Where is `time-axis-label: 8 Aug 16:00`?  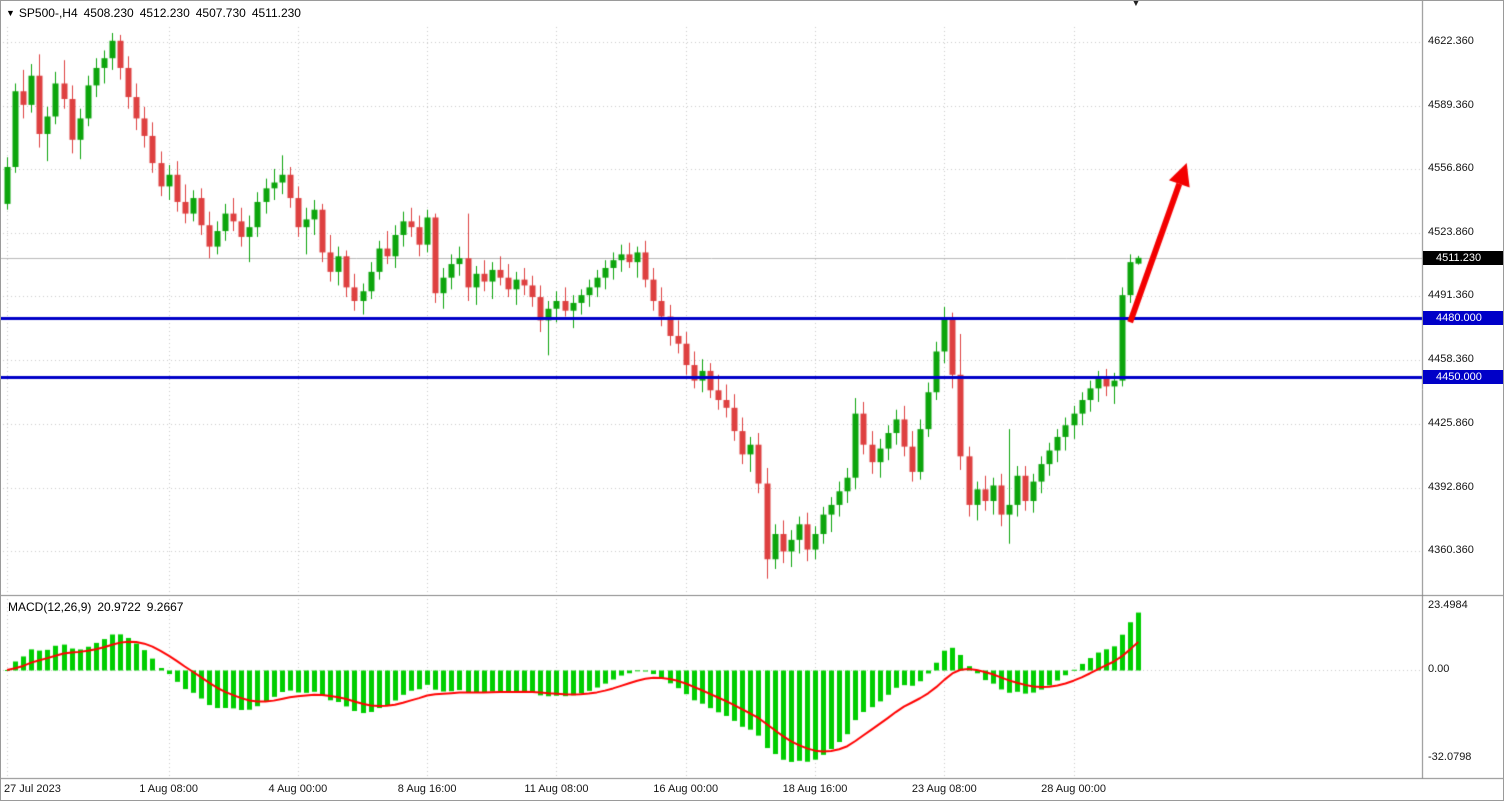
time-axis-label: 8 Aug 16:00 is located at coordinates (427, 789).